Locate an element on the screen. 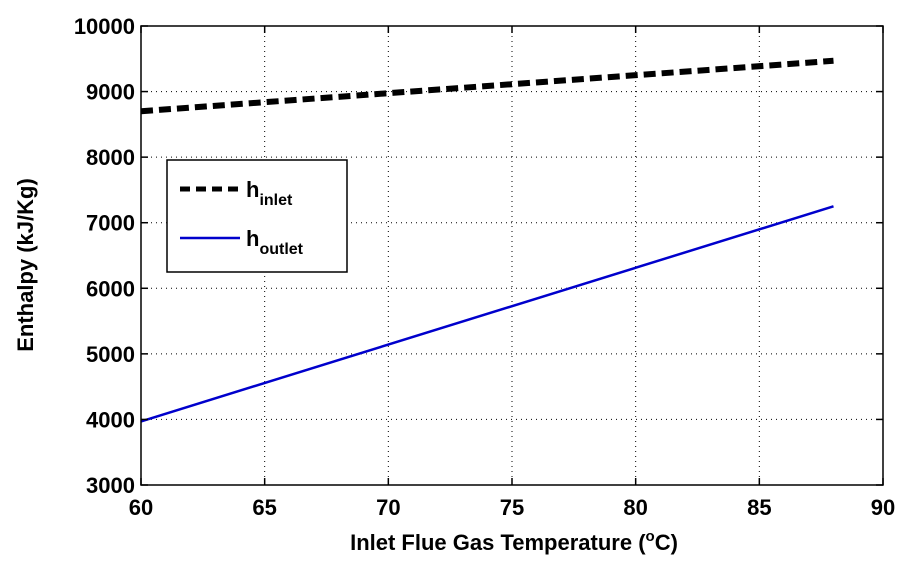  y-tick-label: 9000 is located at coordinates (110, 92).